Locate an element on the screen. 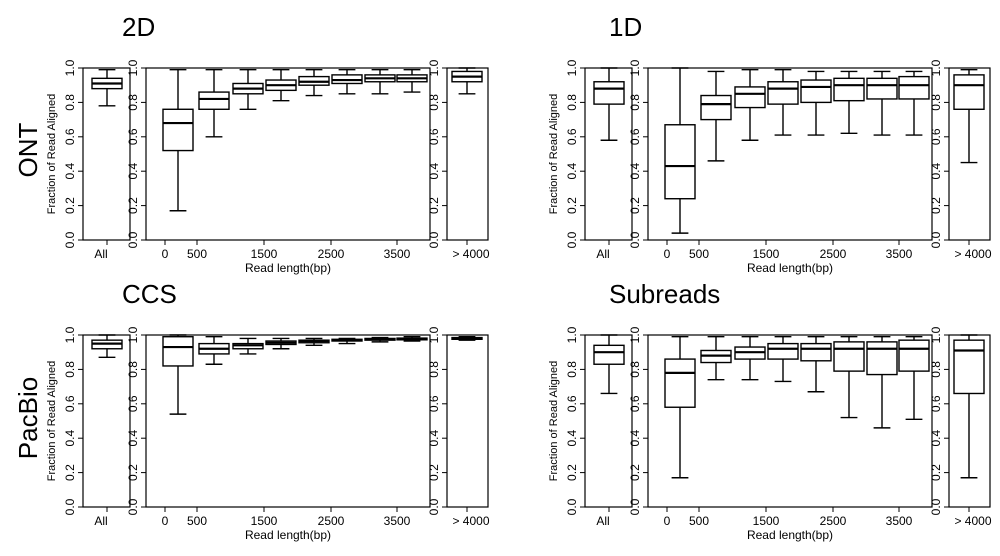  tail-label: > 4000 is located at coordinates (470, 521).